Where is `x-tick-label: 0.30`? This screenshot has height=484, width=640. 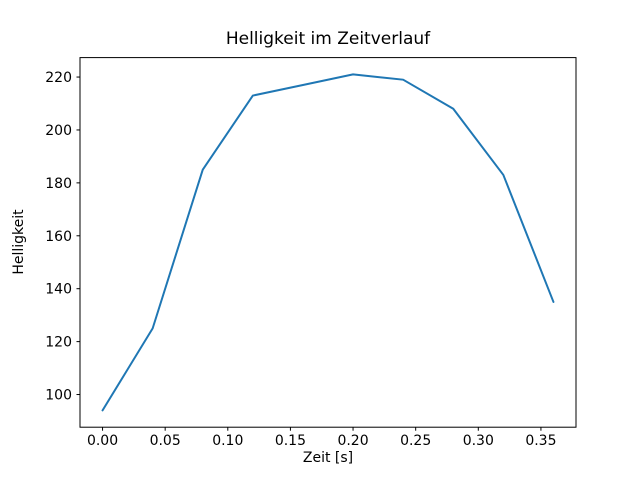 x-tick-label: 0.30 is located at coordinates (478, 441).